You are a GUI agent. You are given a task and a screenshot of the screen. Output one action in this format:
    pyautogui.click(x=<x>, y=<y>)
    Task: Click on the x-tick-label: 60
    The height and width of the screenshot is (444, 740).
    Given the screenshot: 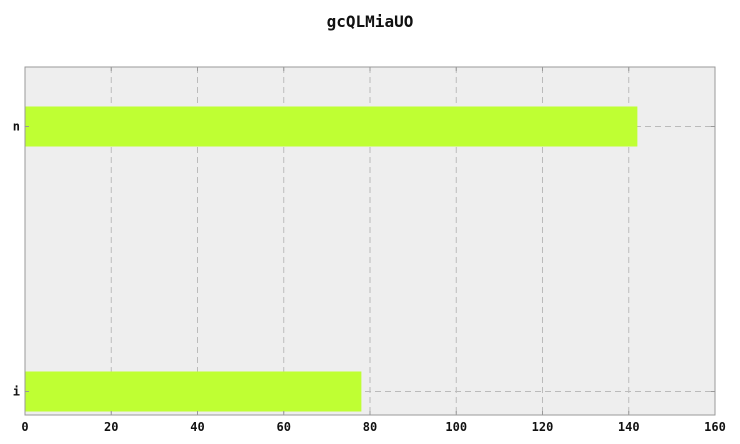 What is the action you would take?
    pyautogui.click(x=284, y=427)
    